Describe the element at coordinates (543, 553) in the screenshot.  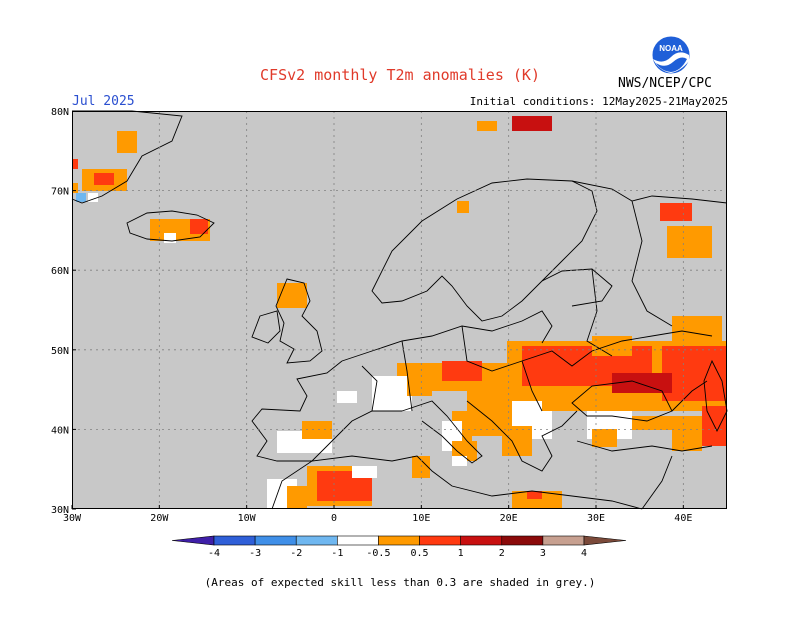
I see `legend-label: 3` at that location.